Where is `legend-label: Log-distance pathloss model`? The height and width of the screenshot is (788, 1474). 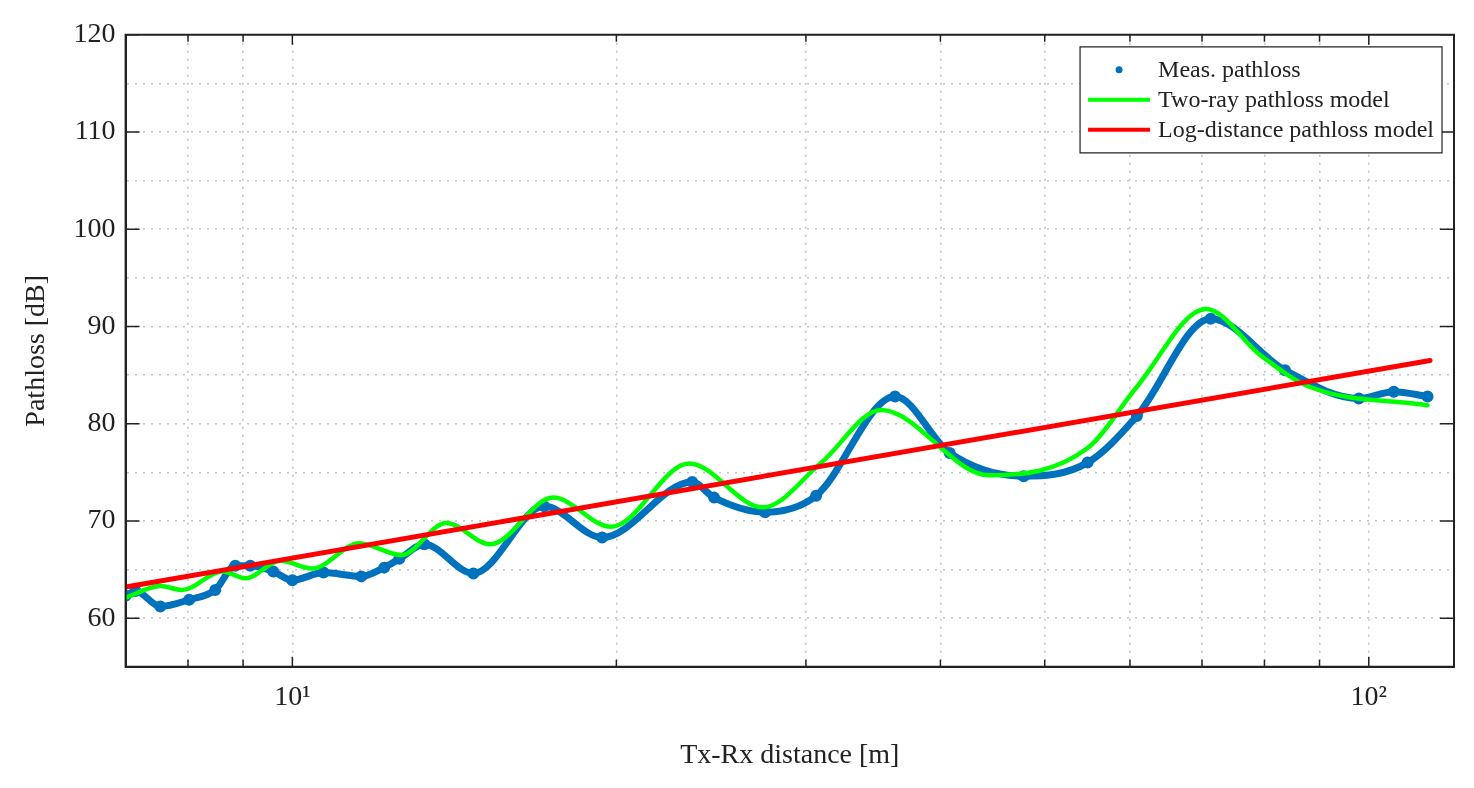
legend-label: Log-distance pathloss model is located at coordinates (1296, 129).